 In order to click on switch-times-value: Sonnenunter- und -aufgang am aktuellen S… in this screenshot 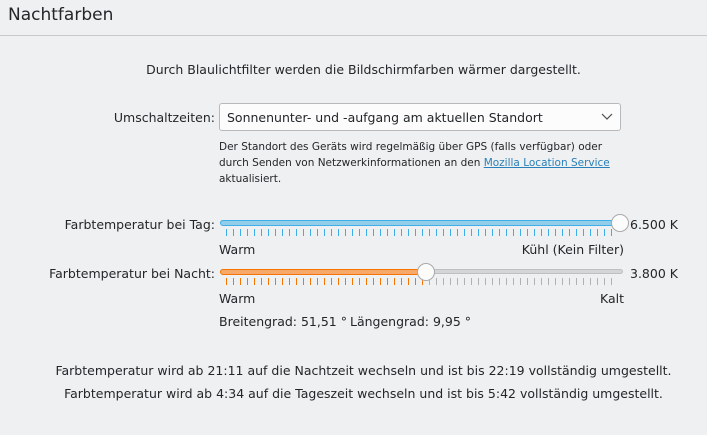, I will do `click(385, 117)`.